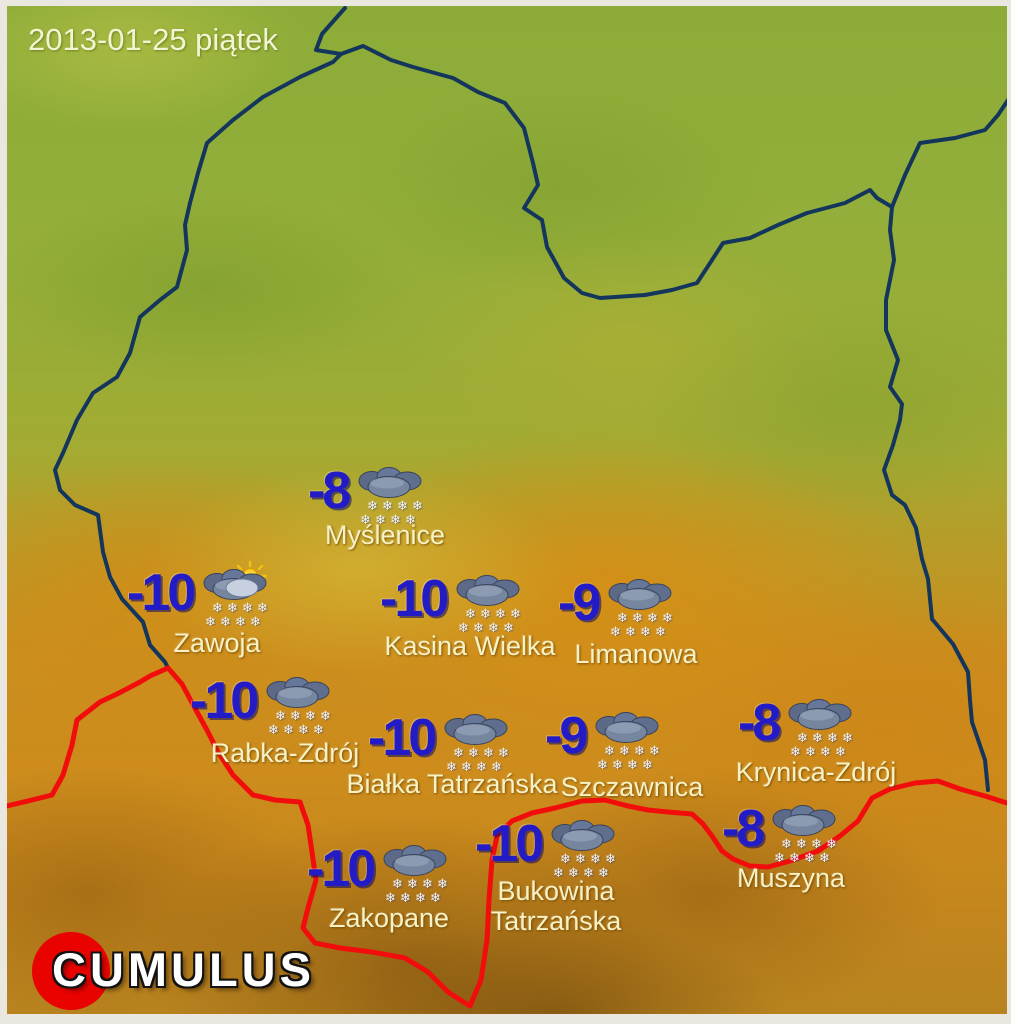 The width and height of the screenshot is (1011, 1024). I want to click on weather-station: -9, so click(624, 752).